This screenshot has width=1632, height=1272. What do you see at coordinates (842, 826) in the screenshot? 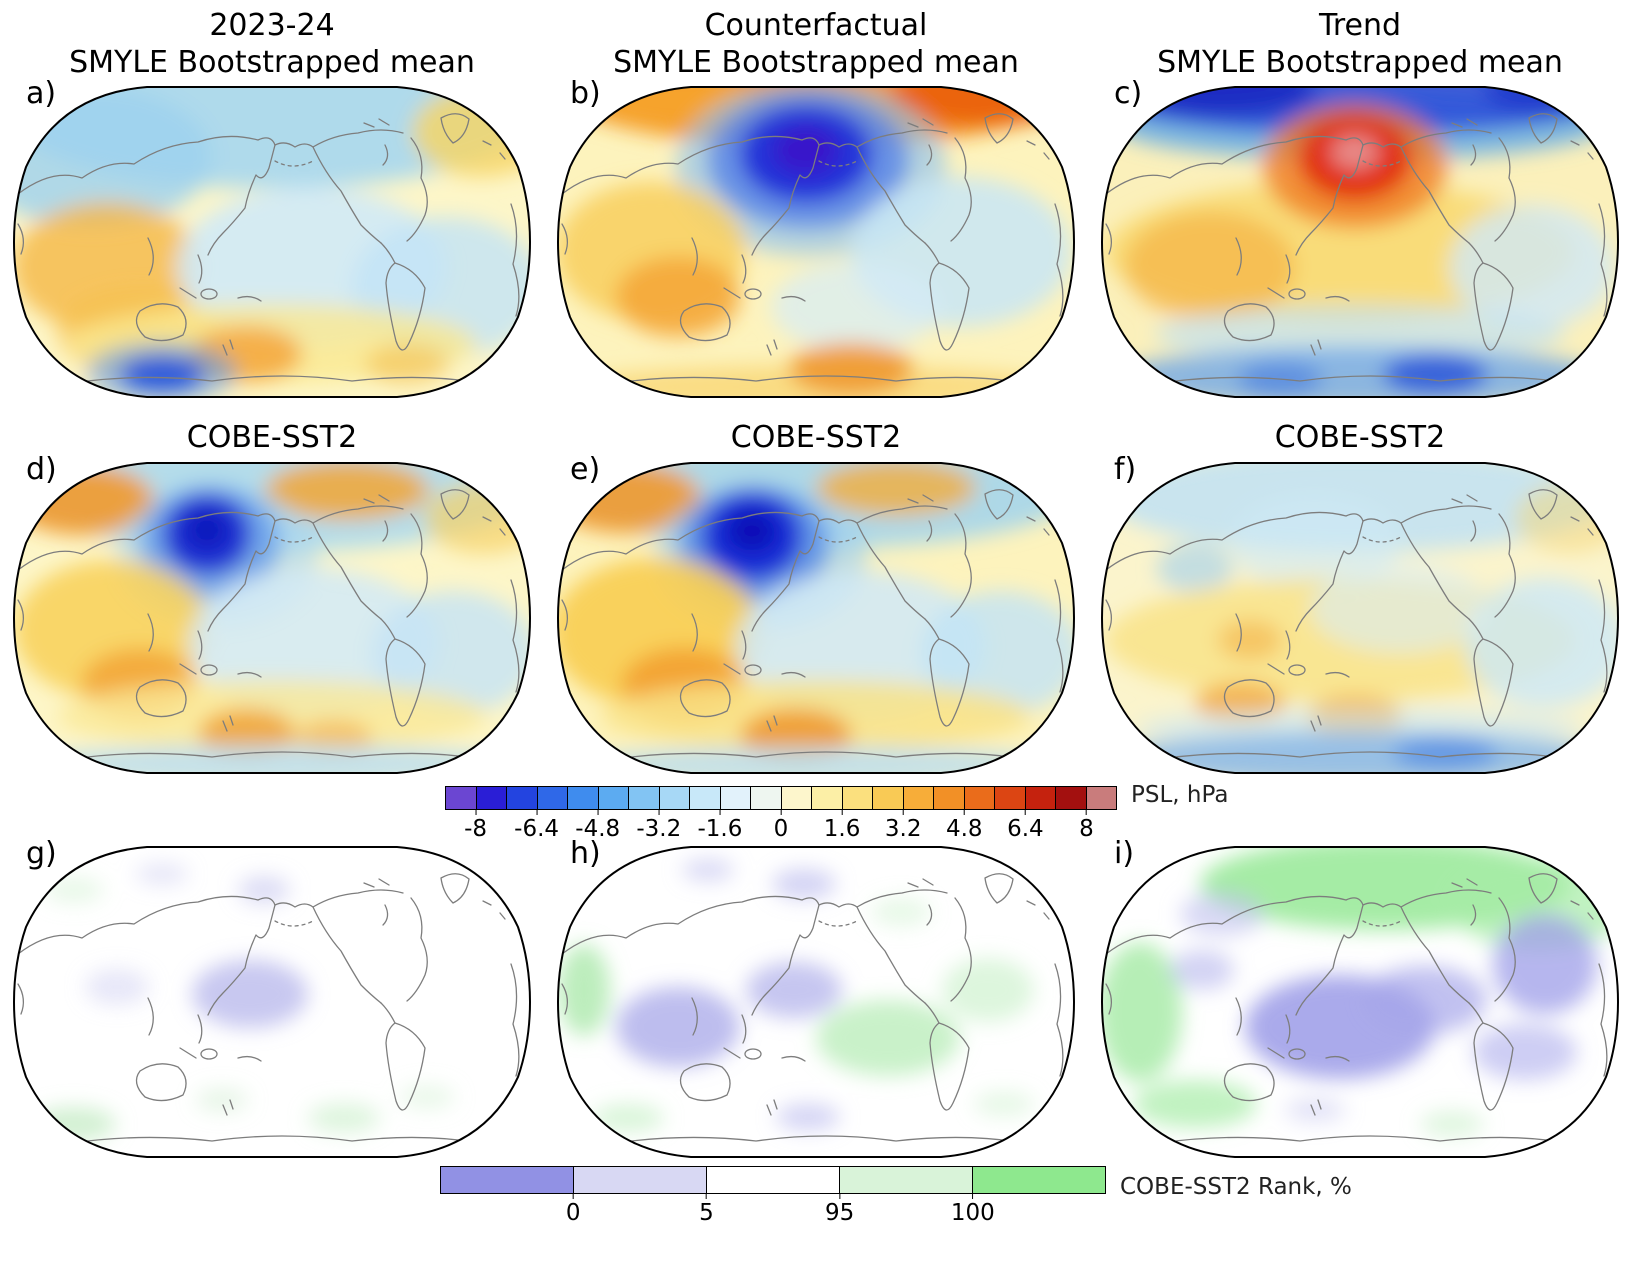
I see `colorbar-tick: 1.6` at bounding box center [842, 826].